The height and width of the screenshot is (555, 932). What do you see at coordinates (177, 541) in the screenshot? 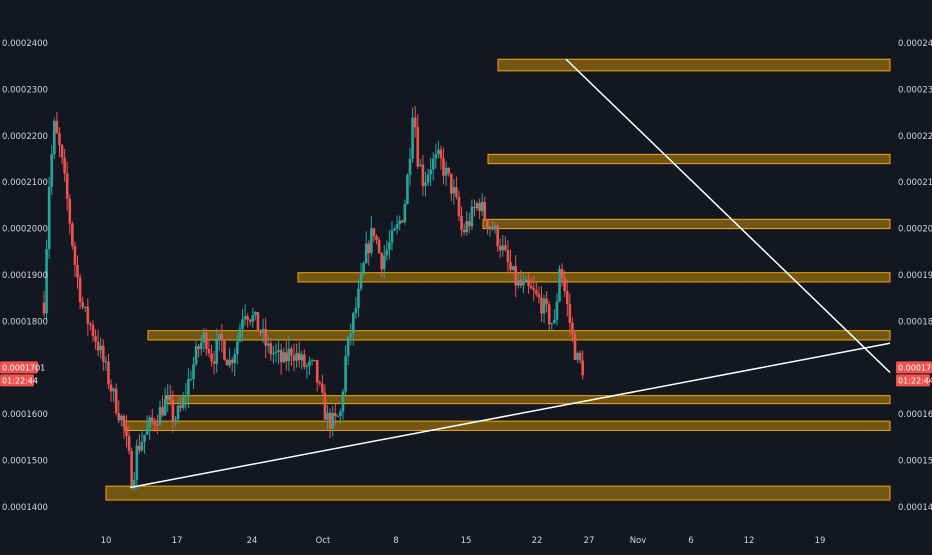
I see `x-tick-label: 17` at bounding box center [177, 541].